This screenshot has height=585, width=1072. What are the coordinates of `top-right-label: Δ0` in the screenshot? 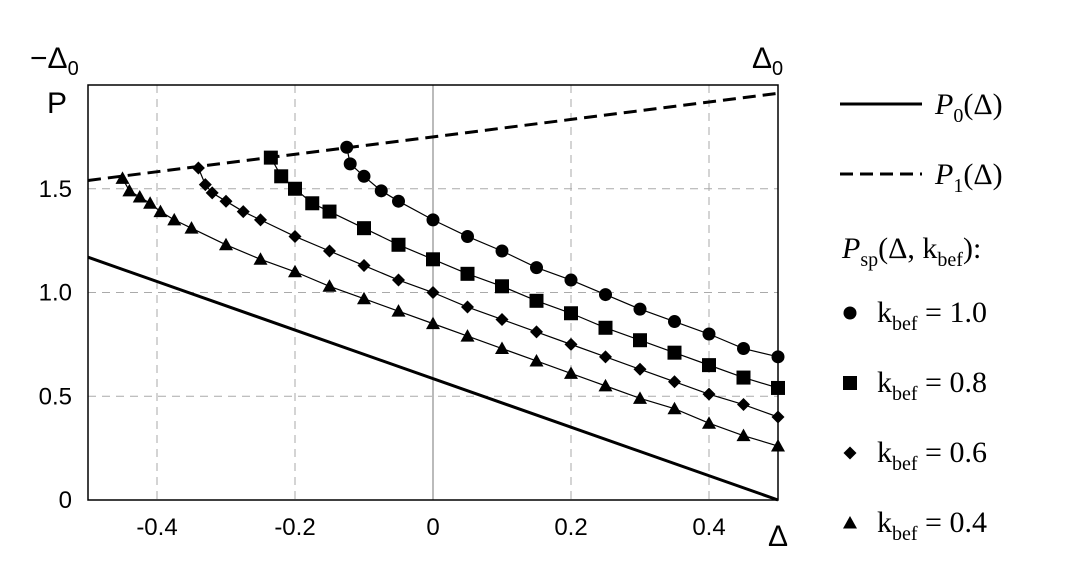 It's located at (767, 61).